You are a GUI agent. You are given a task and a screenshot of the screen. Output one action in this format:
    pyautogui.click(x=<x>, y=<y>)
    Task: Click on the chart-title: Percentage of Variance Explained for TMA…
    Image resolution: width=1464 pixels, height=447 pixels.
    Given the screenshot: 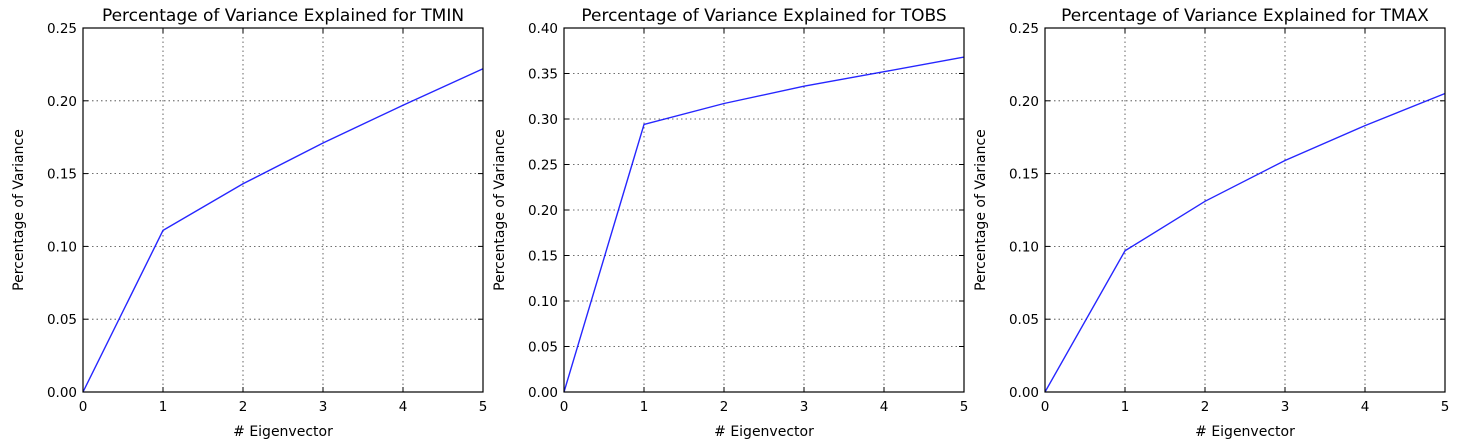 What is the action you would take?
    pyautogui.click(x=1245, y=16)
    